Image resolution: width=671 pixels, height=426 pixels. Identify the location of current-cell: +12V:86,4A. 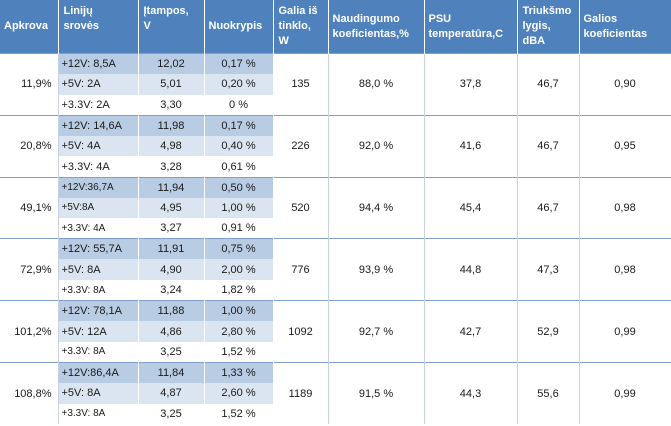
(98, 372).